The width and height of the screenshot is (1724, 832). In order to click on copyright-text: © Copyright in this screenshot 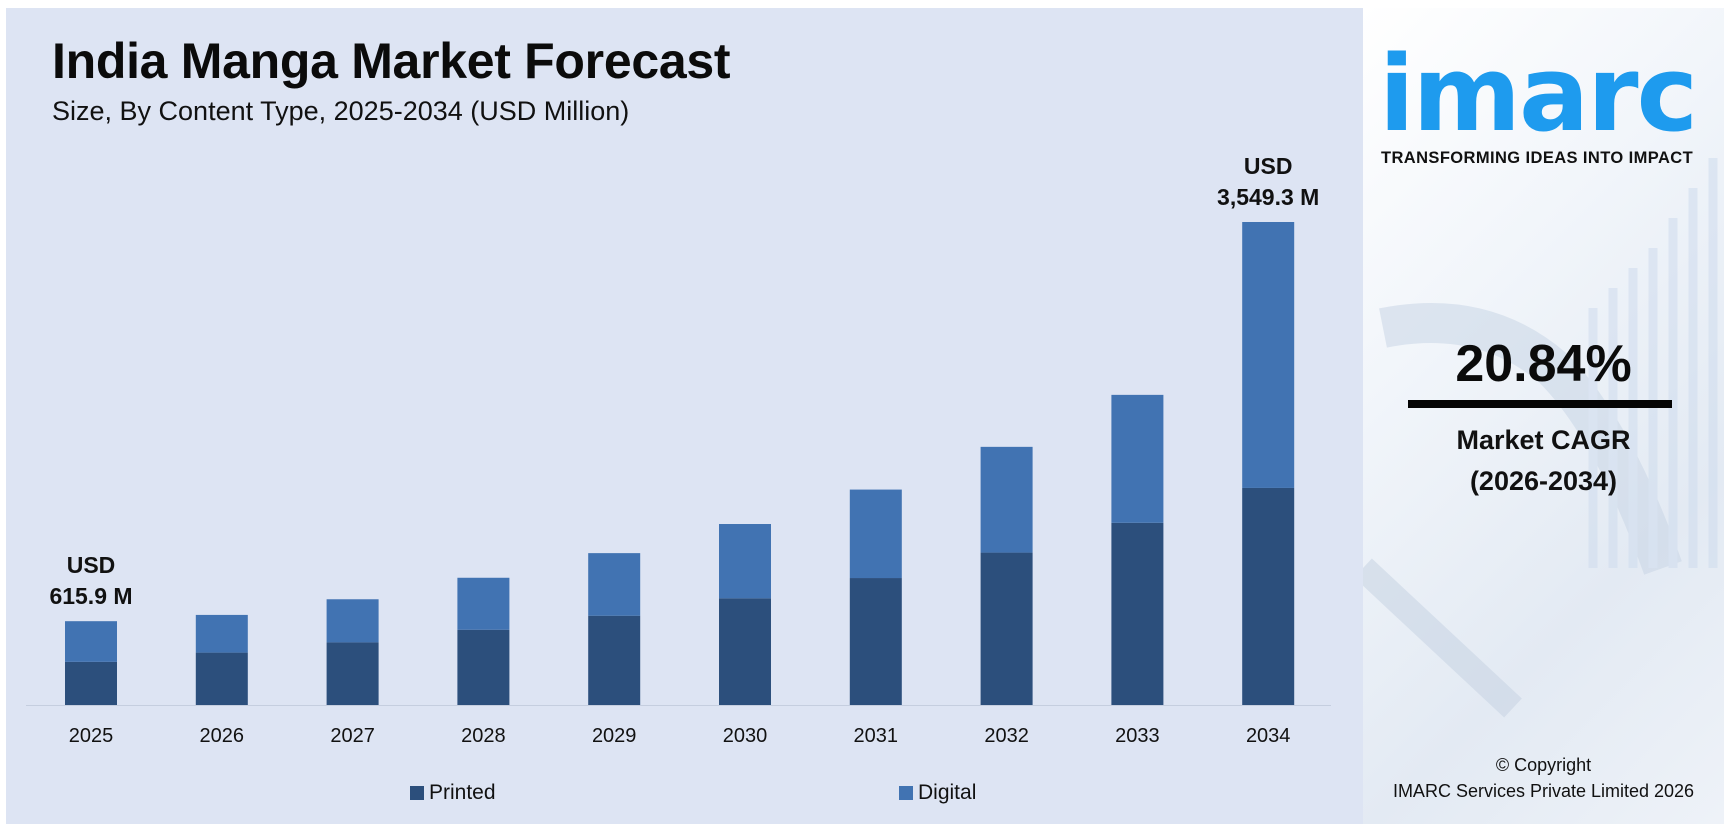, I will do `click(1543, 765)`.